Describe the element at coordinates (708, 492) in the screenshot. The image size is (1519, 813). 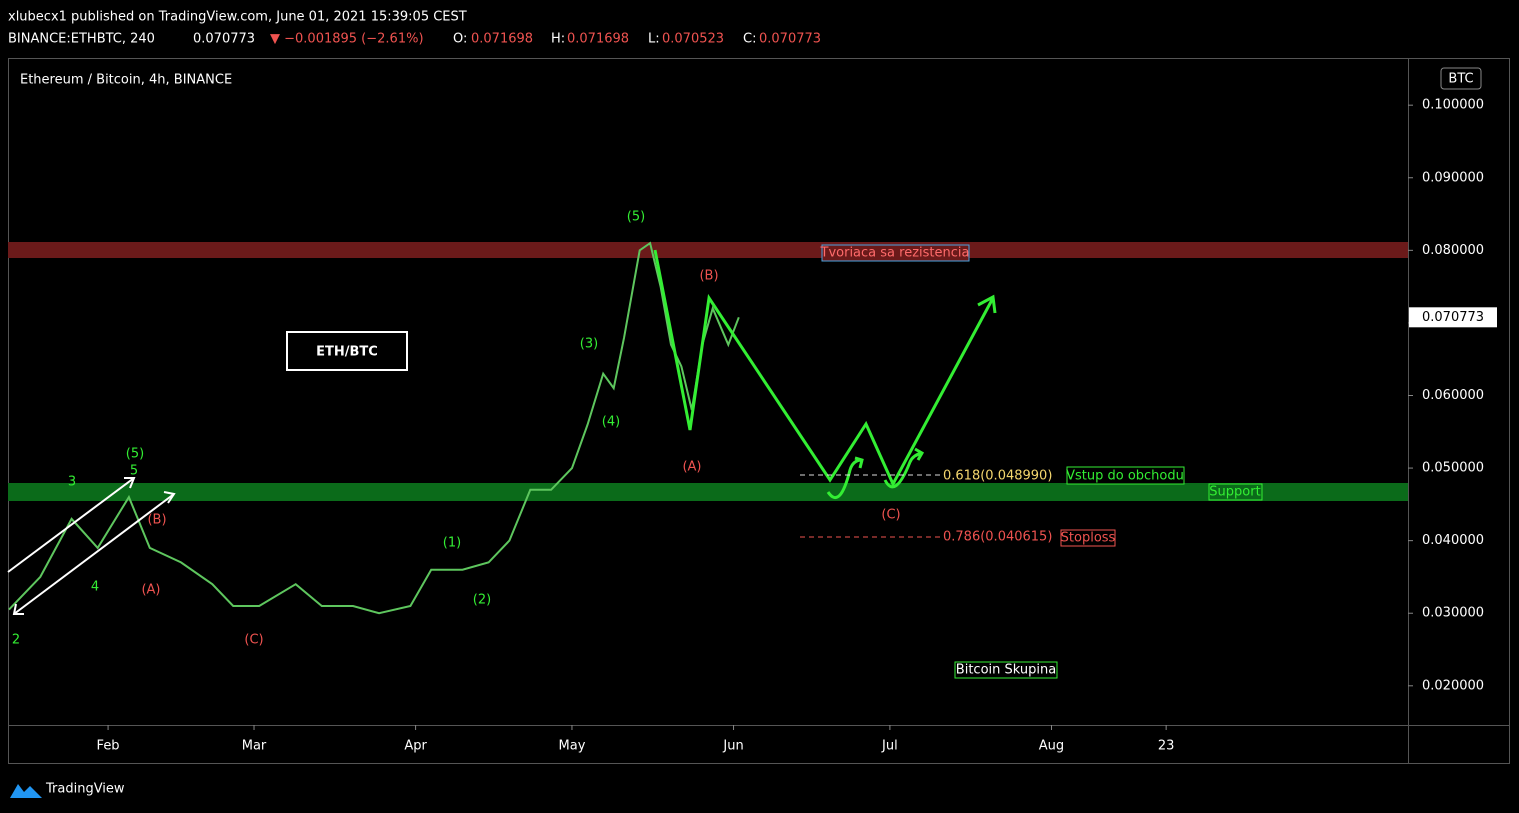
I see `support-zone` at that location.